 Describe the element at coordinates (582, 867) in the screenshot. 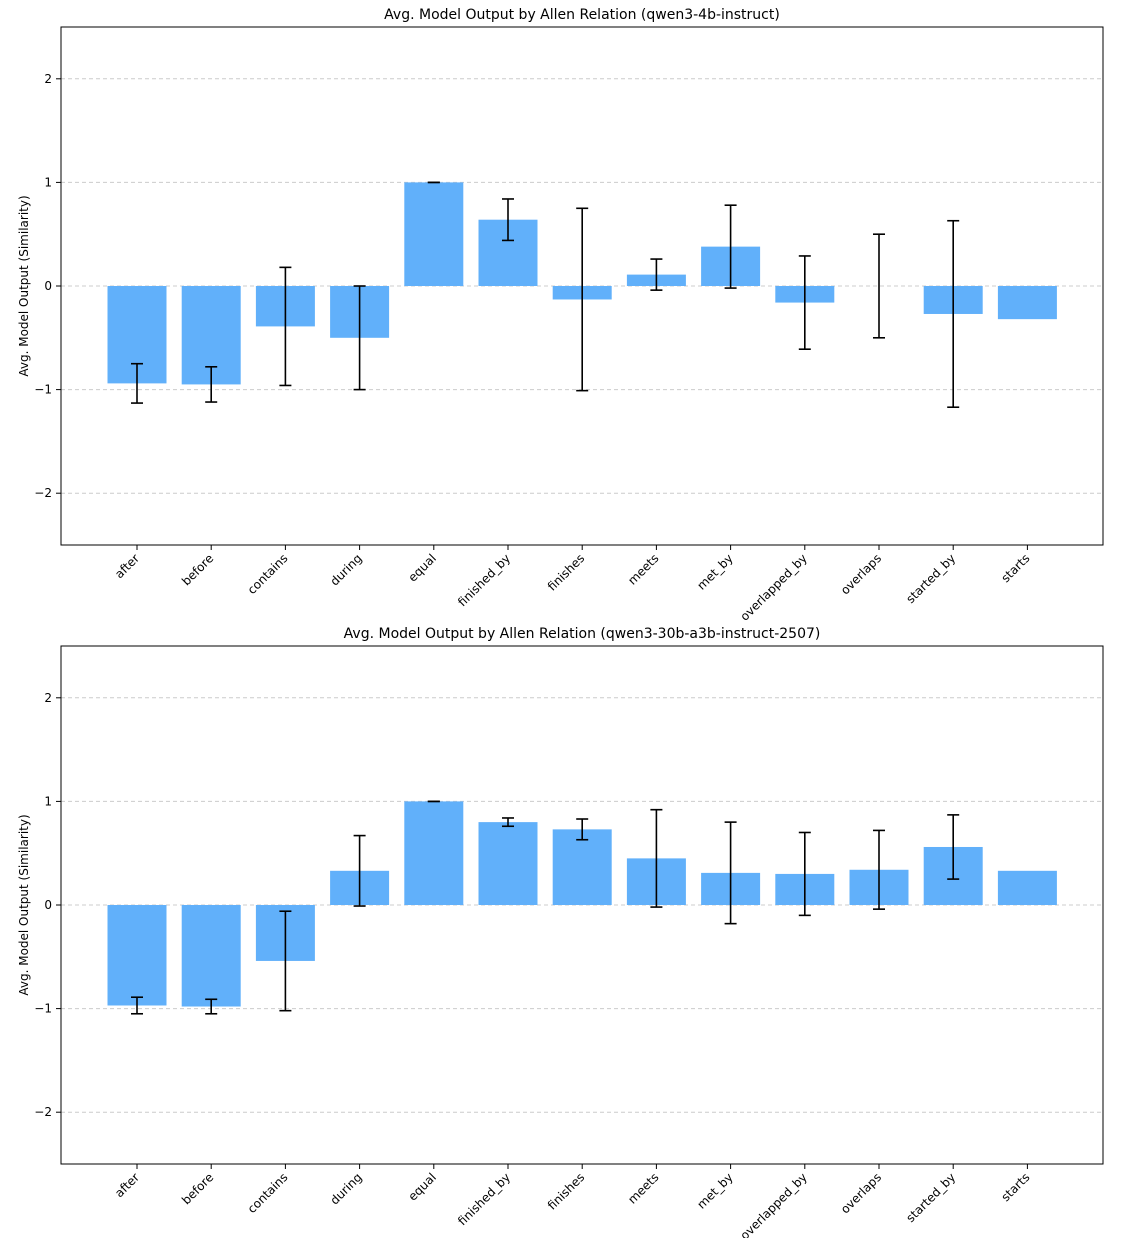

I see `bar-finishes` at that location.